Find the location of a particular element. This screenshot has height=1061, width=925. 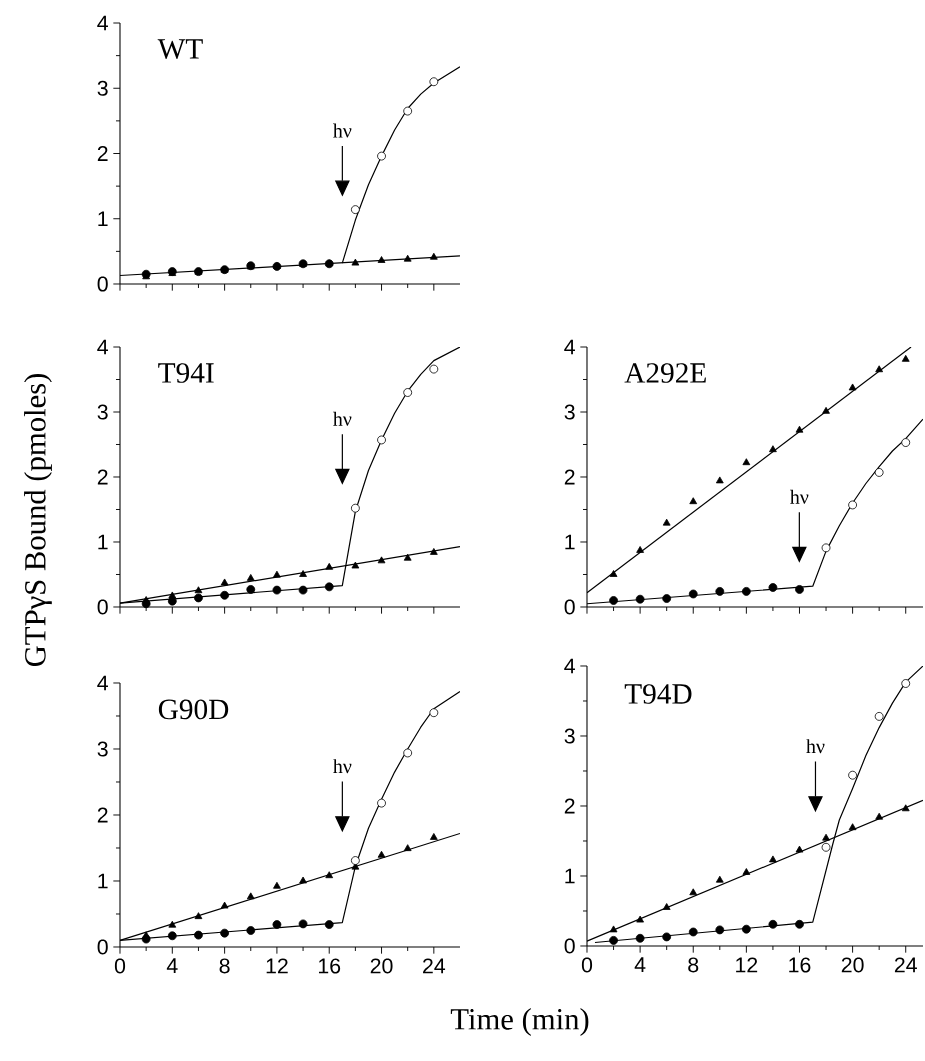

y-axis-title: GTPγS Bound (pmoles) is located at coordinates (38, 520).